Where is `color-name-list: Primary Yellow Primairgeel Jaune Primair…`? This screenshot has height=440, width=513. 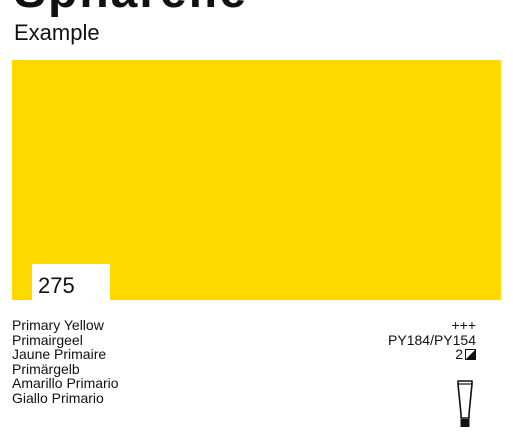
color-name-list: Primary Yellow Primairgeel Jaune Primair… is located at coordinates (65, 362).